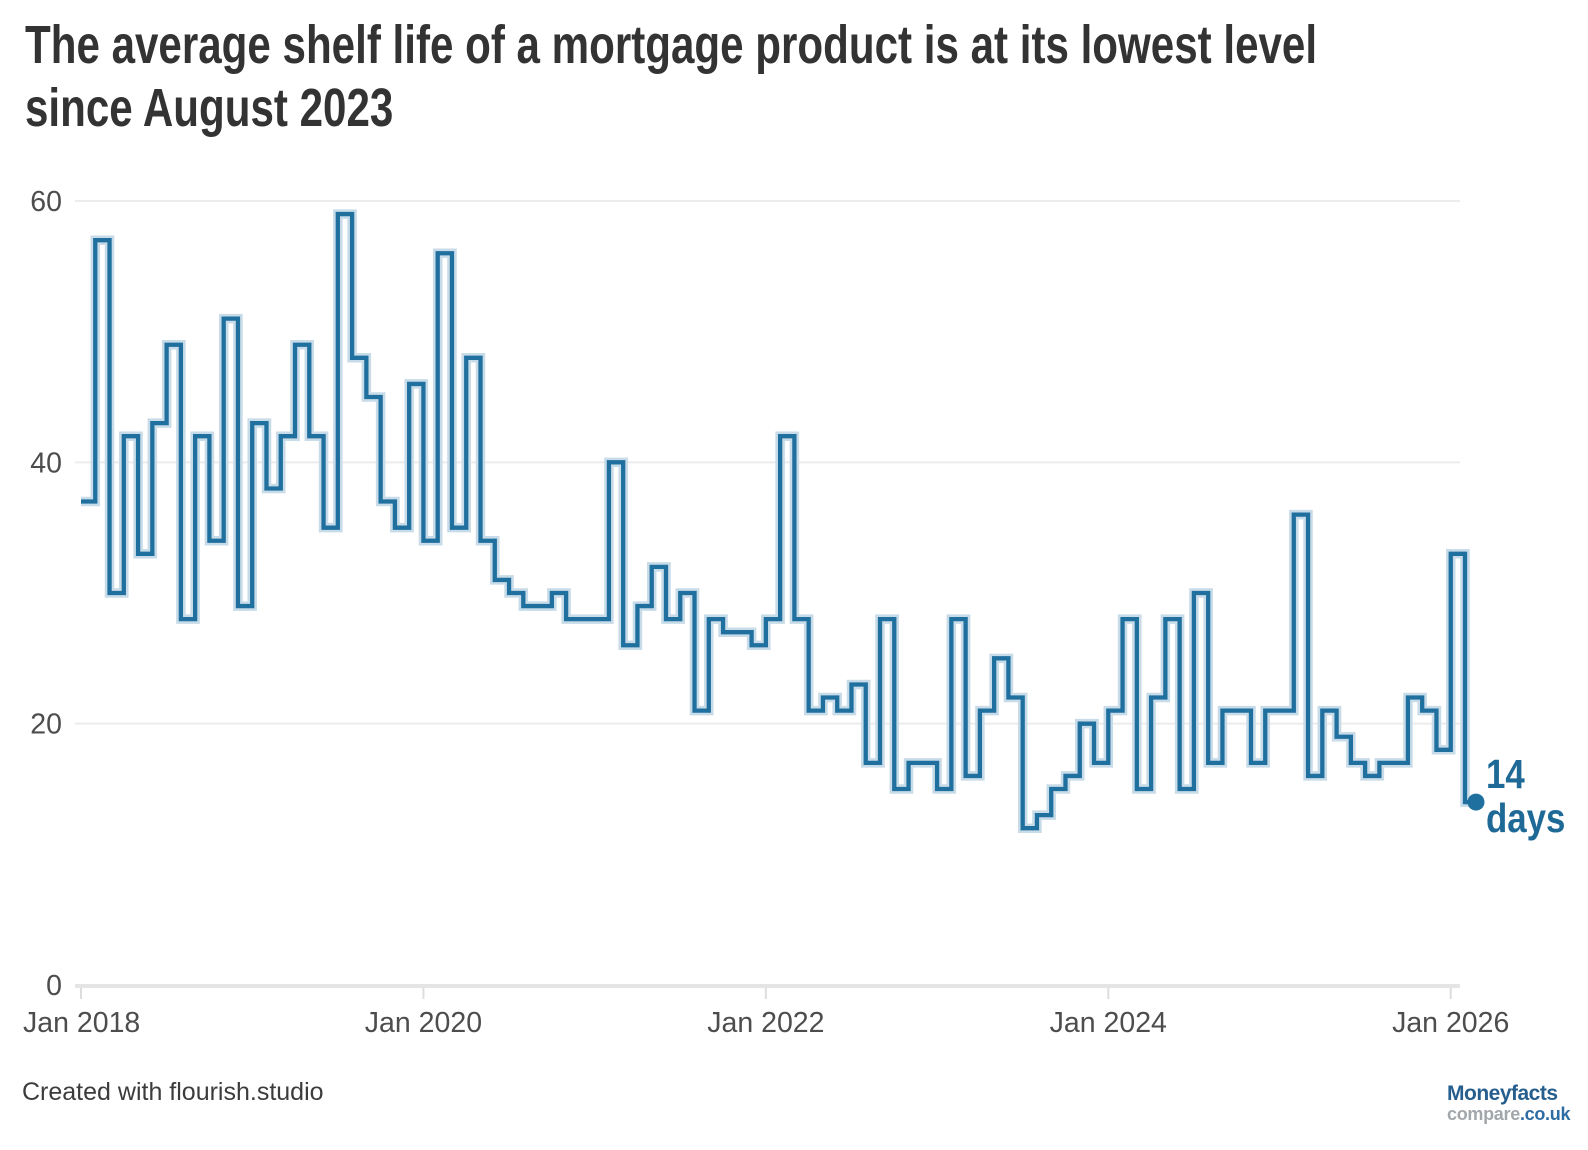 The width and height of the screenshot is (1588, 1150). What do you see at coordinates (46, 202) in the screenshot?
I see `y-tick-label: 60` at bounding box center [46, 202].